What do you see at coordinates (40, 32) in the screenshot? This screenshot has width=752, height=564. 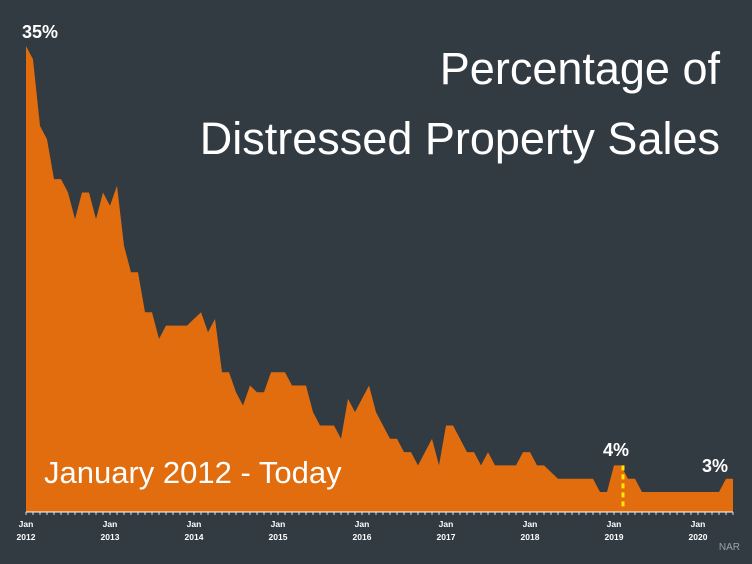 I see `callout-start-value: 35%` at bounding box center [40, 32].